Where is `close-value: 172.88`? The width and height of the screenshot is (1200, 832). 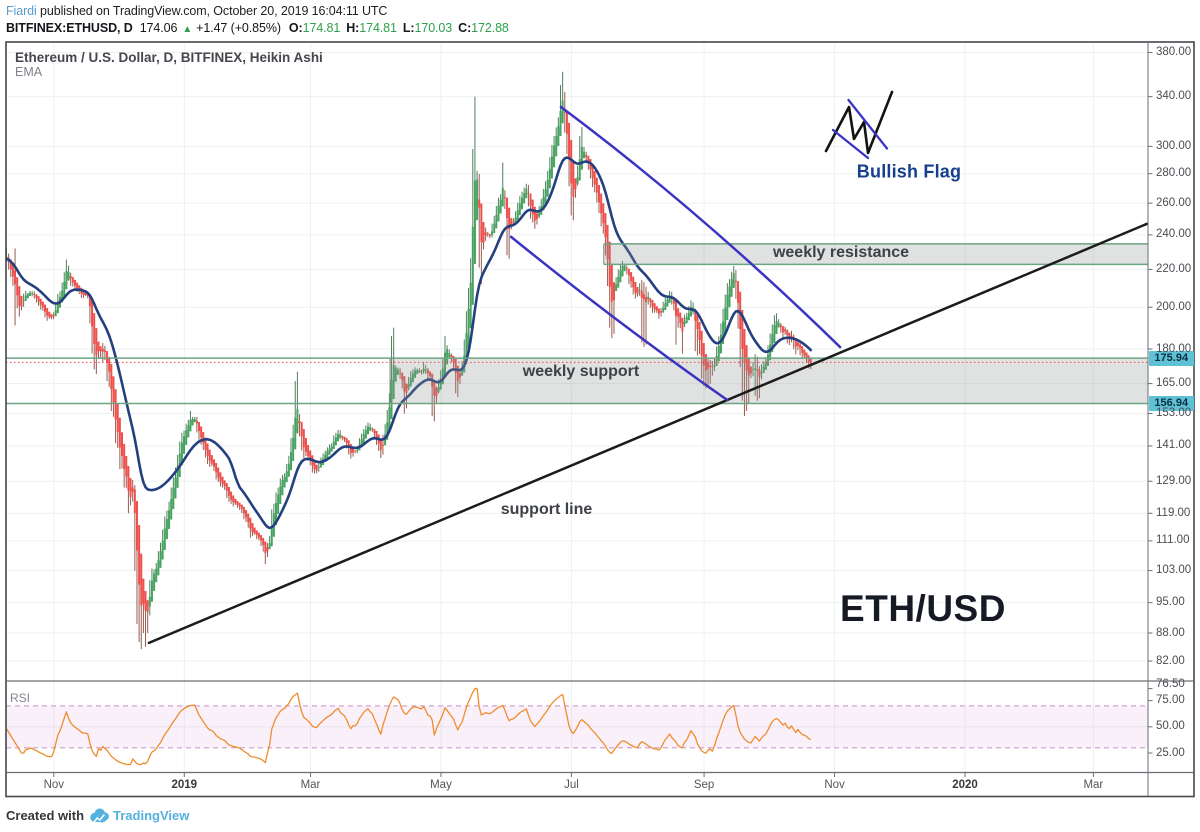
close-value: 172.88 is located at coordinates (490, 27).